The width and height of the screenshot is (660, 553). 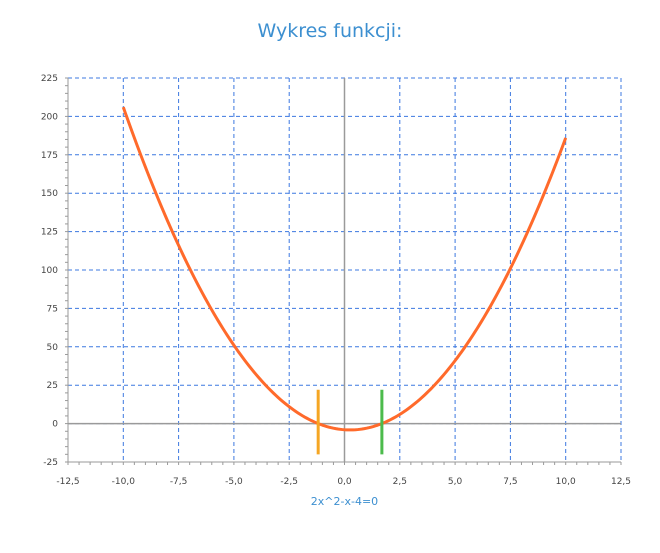 What do you see at coordinates (350, 422) in the screenshot?
I see `roots-layer` at bounding box center [350, 422].